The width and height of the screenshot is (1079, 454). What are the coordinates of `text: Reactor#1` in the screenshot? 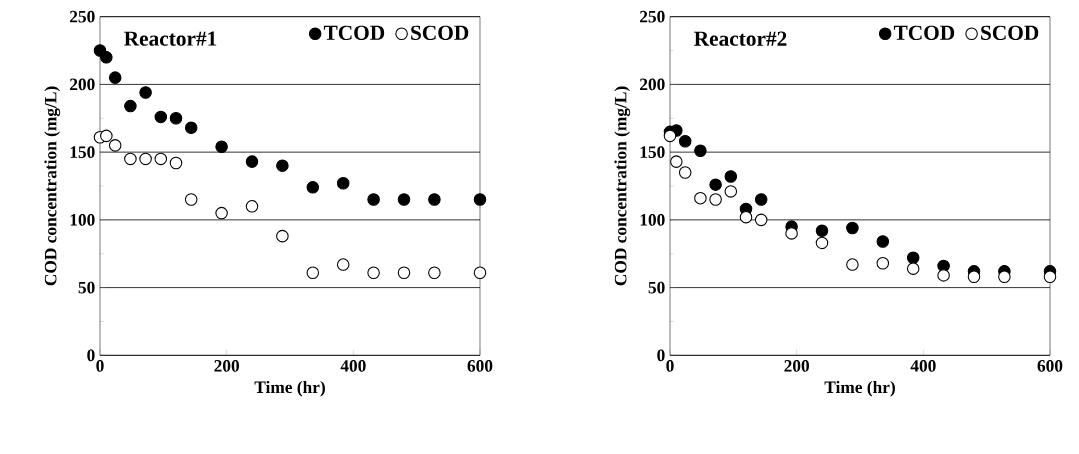 It's located at (170, 38).